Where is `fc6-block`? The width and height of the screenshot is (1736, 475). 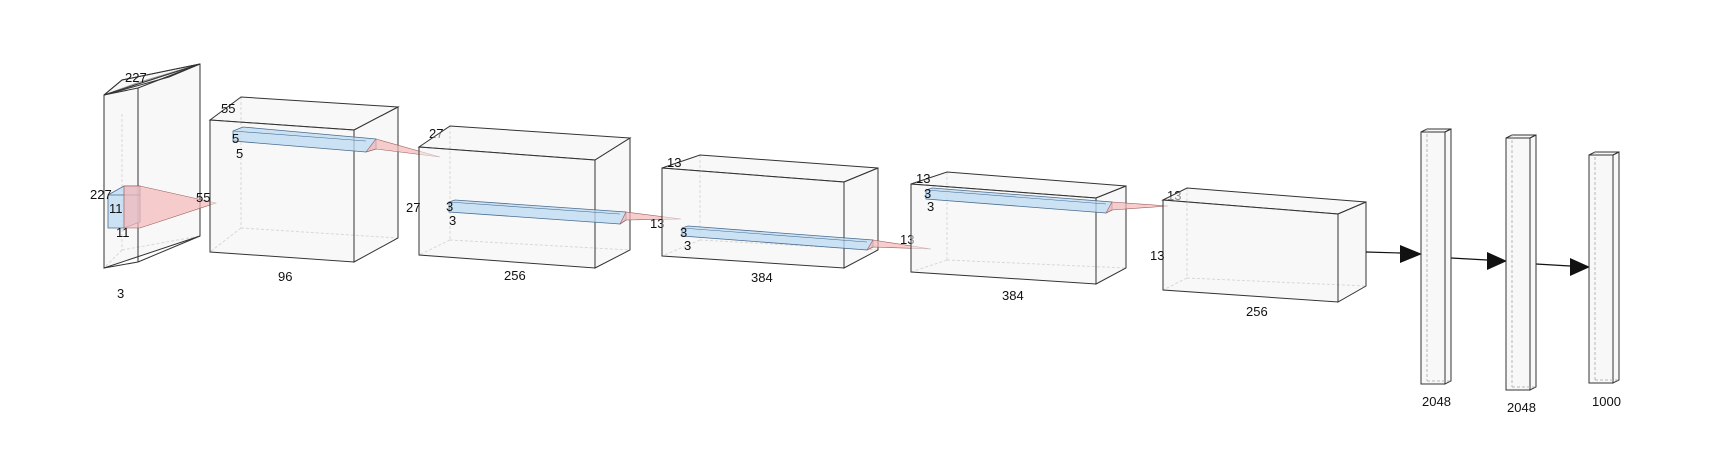 fc6-block is located at coordinates (1436, 256).